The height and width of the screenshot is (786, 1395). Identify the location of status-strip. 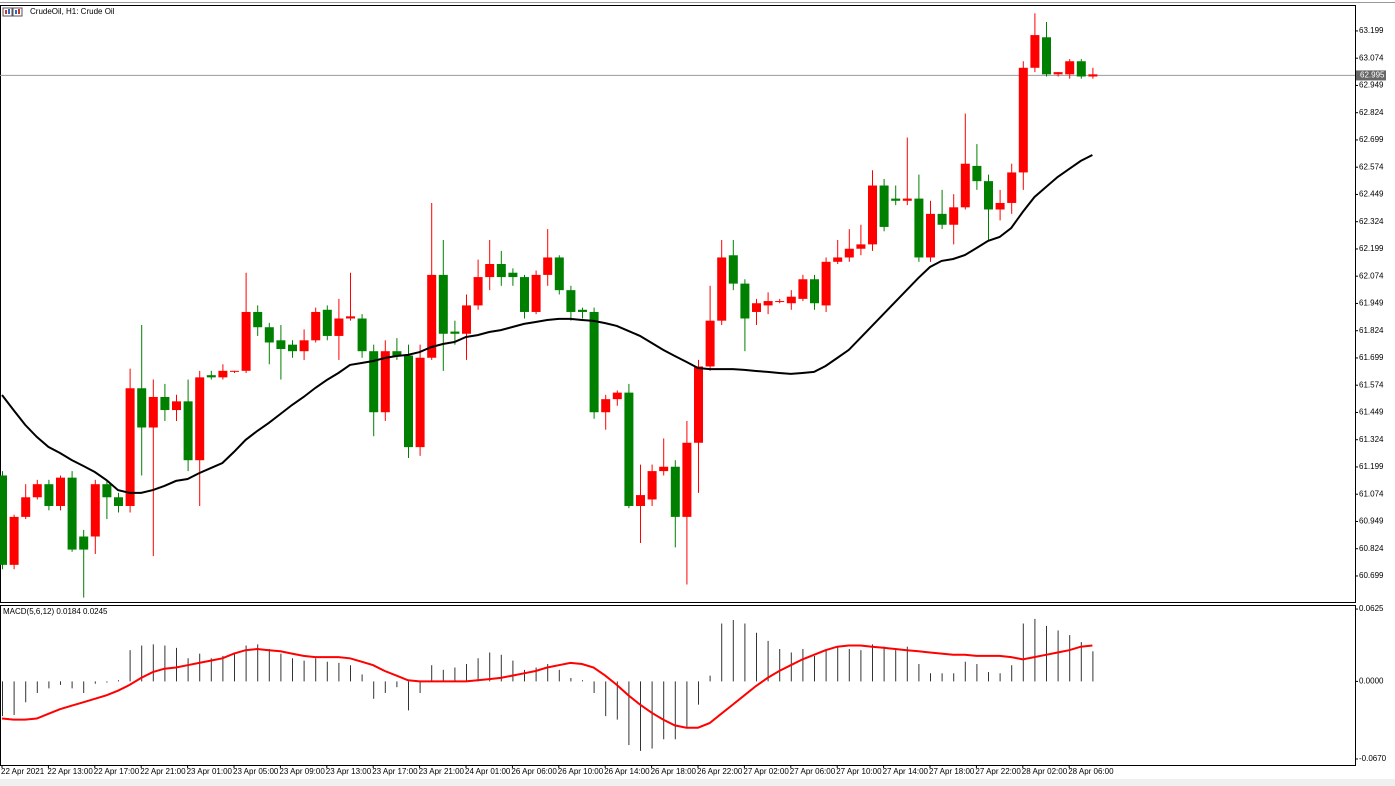
(697, 782).